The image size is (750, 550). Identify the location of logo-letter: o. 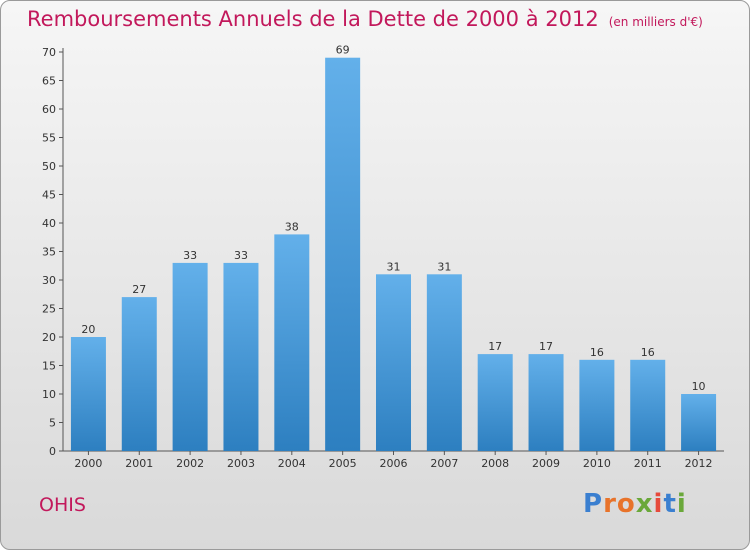
(626, 504).